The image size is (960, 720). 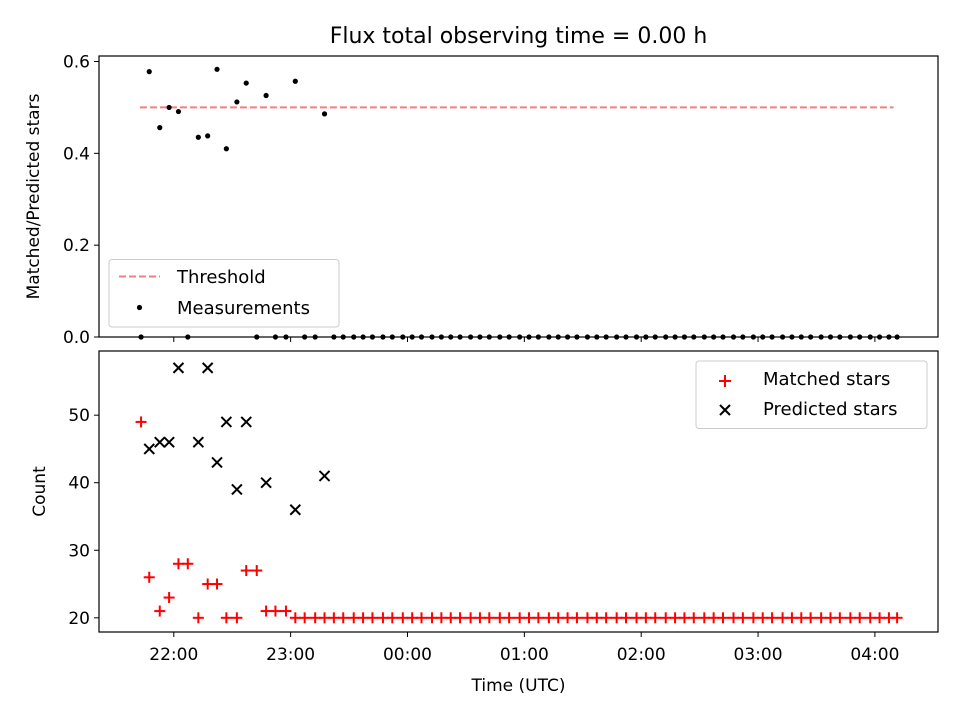 What do you see at coordinates (725, 381) in the screenshot?
I see `matched-legend-marker` at bounding box center [725, 381].